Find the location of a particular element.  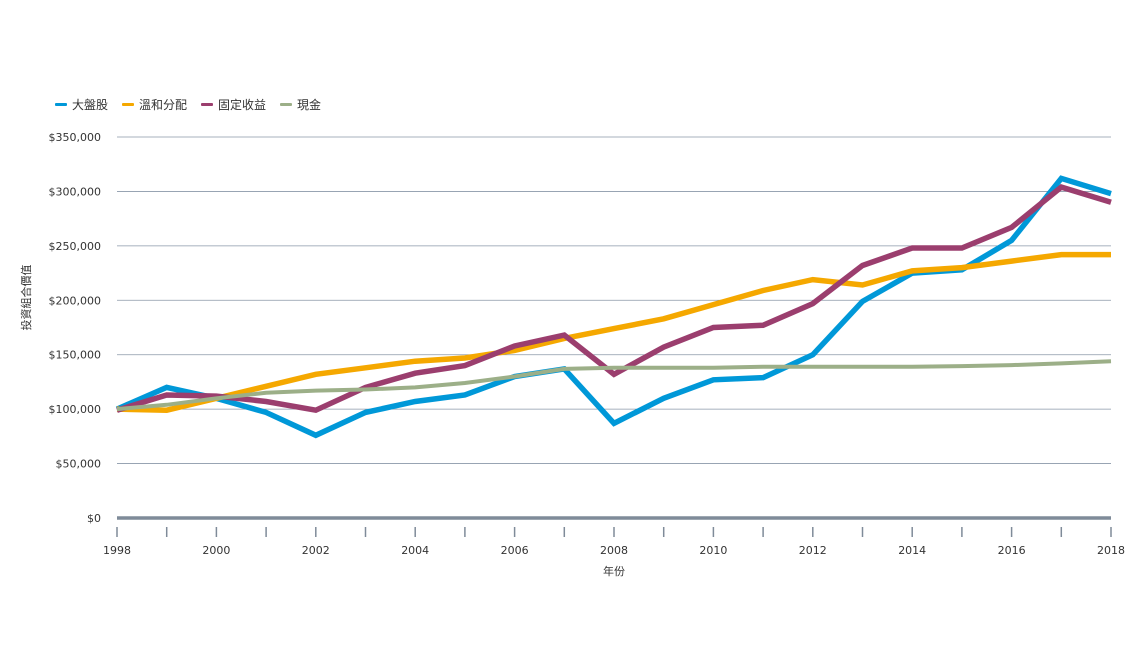

legend-label-fixed-income: 固定收益 is located at coordinates (242, 105).